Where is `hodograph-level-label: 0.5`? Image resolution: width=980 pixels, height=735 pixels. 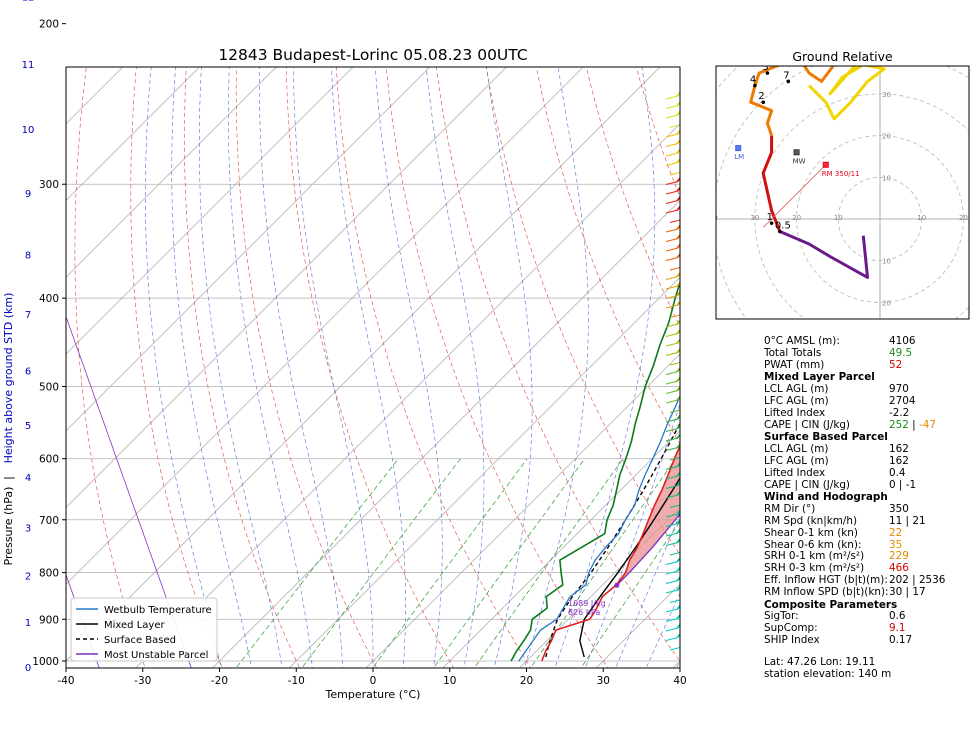
hodograph-level-label: 0.5 is located at coordinates (783, 226).